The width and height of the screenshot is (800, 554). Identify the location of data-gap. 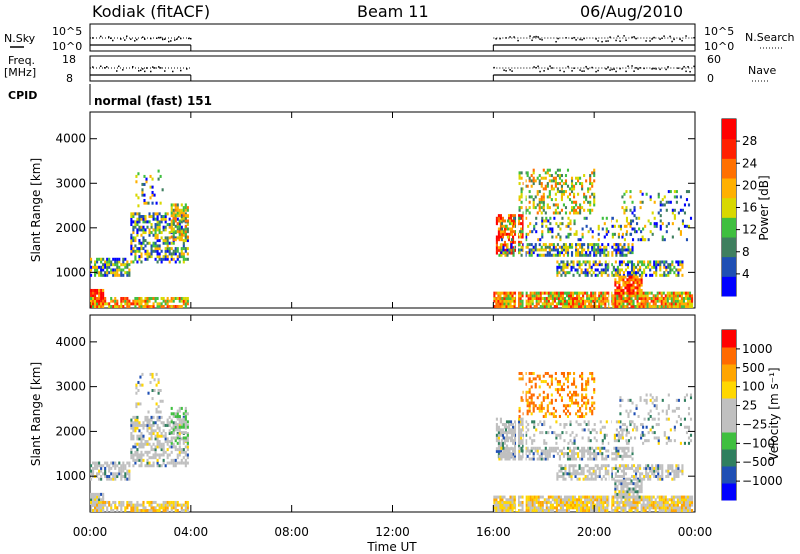
(610, 210).